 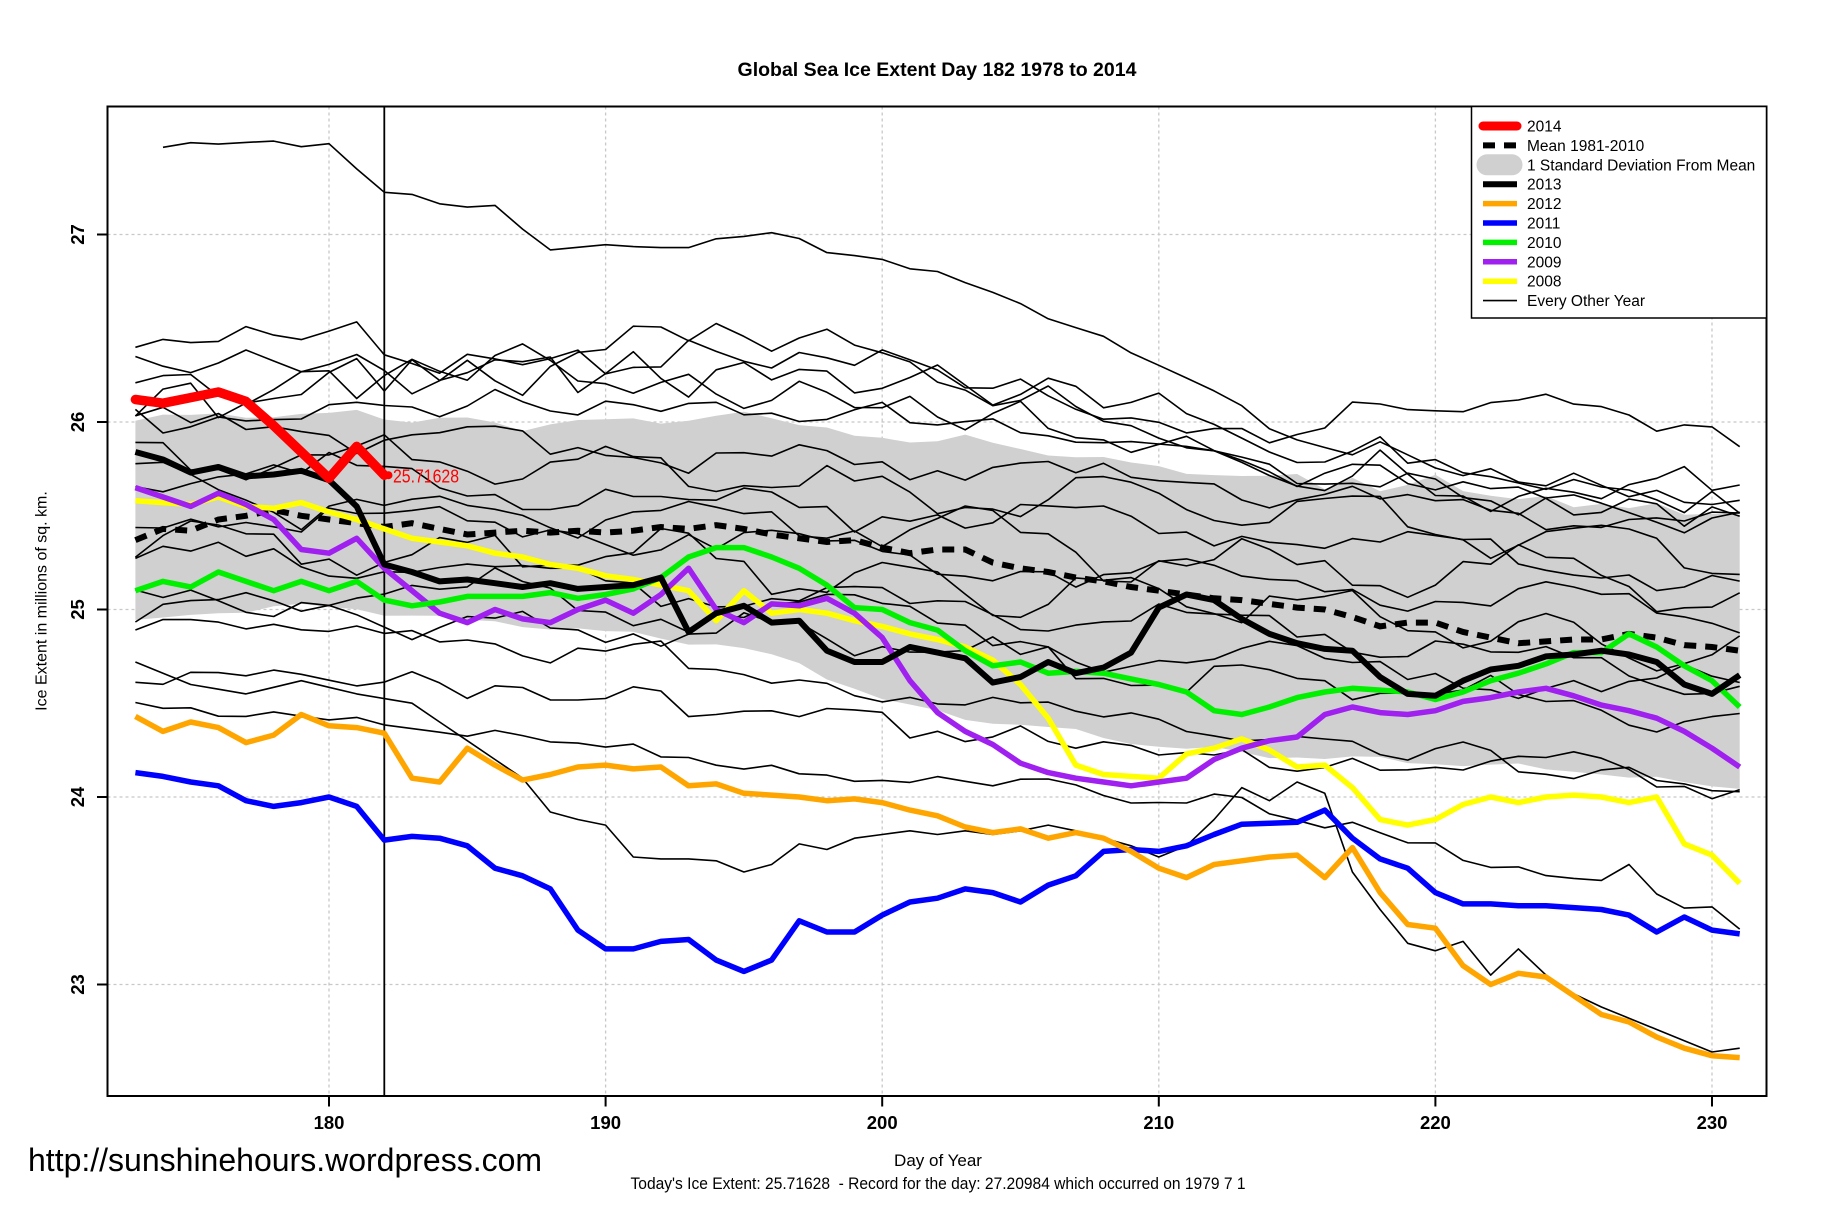 I want to click on svg-text: Mean 1981-2010, so click(x=1586, y=146).